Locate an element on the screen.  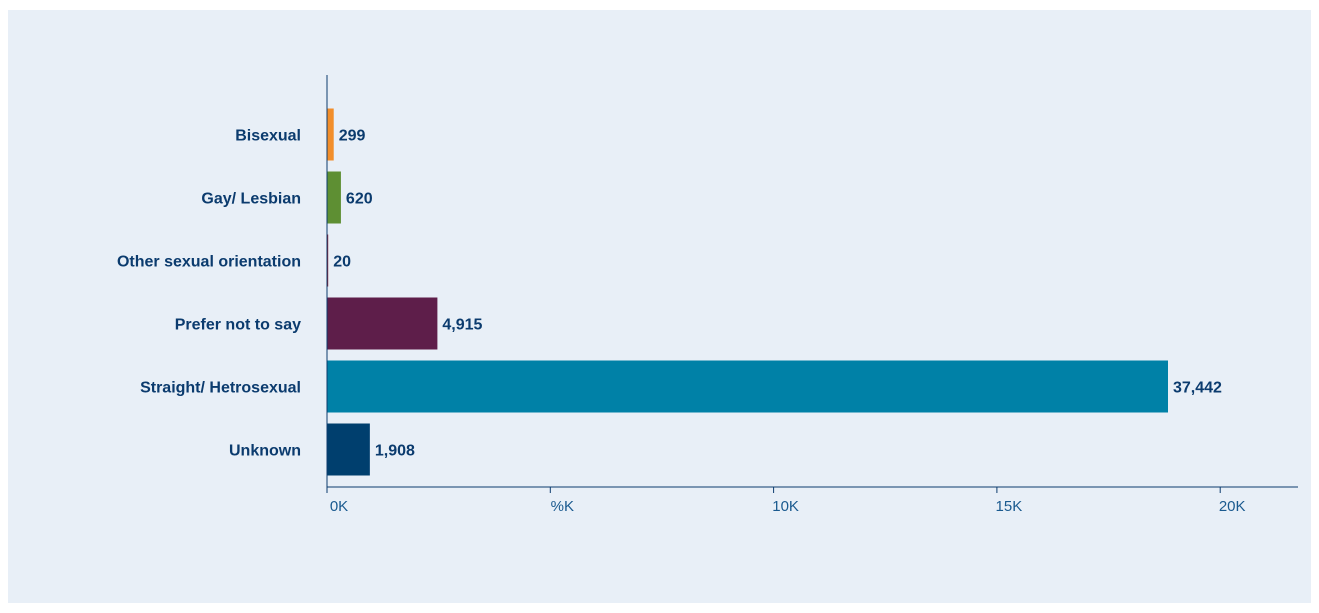
value-label-gay-lesbian: 620 is located at coordinates (359, 199).